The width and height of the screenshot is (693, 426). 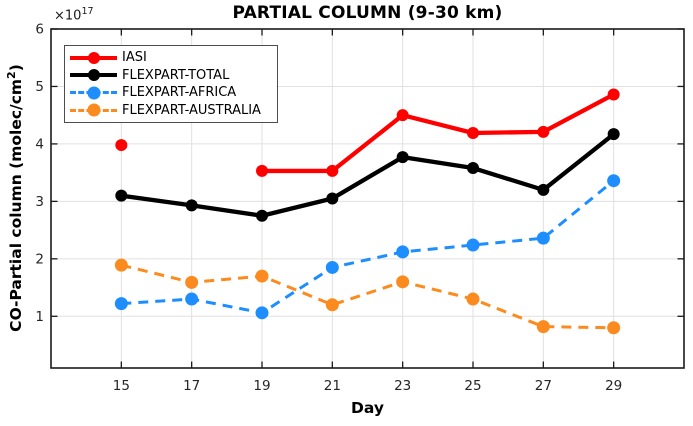 What do you see at coordinates (39, 87) in the screenshot?
I see `y-tick-label: 5` at bounding box center [39, 87].